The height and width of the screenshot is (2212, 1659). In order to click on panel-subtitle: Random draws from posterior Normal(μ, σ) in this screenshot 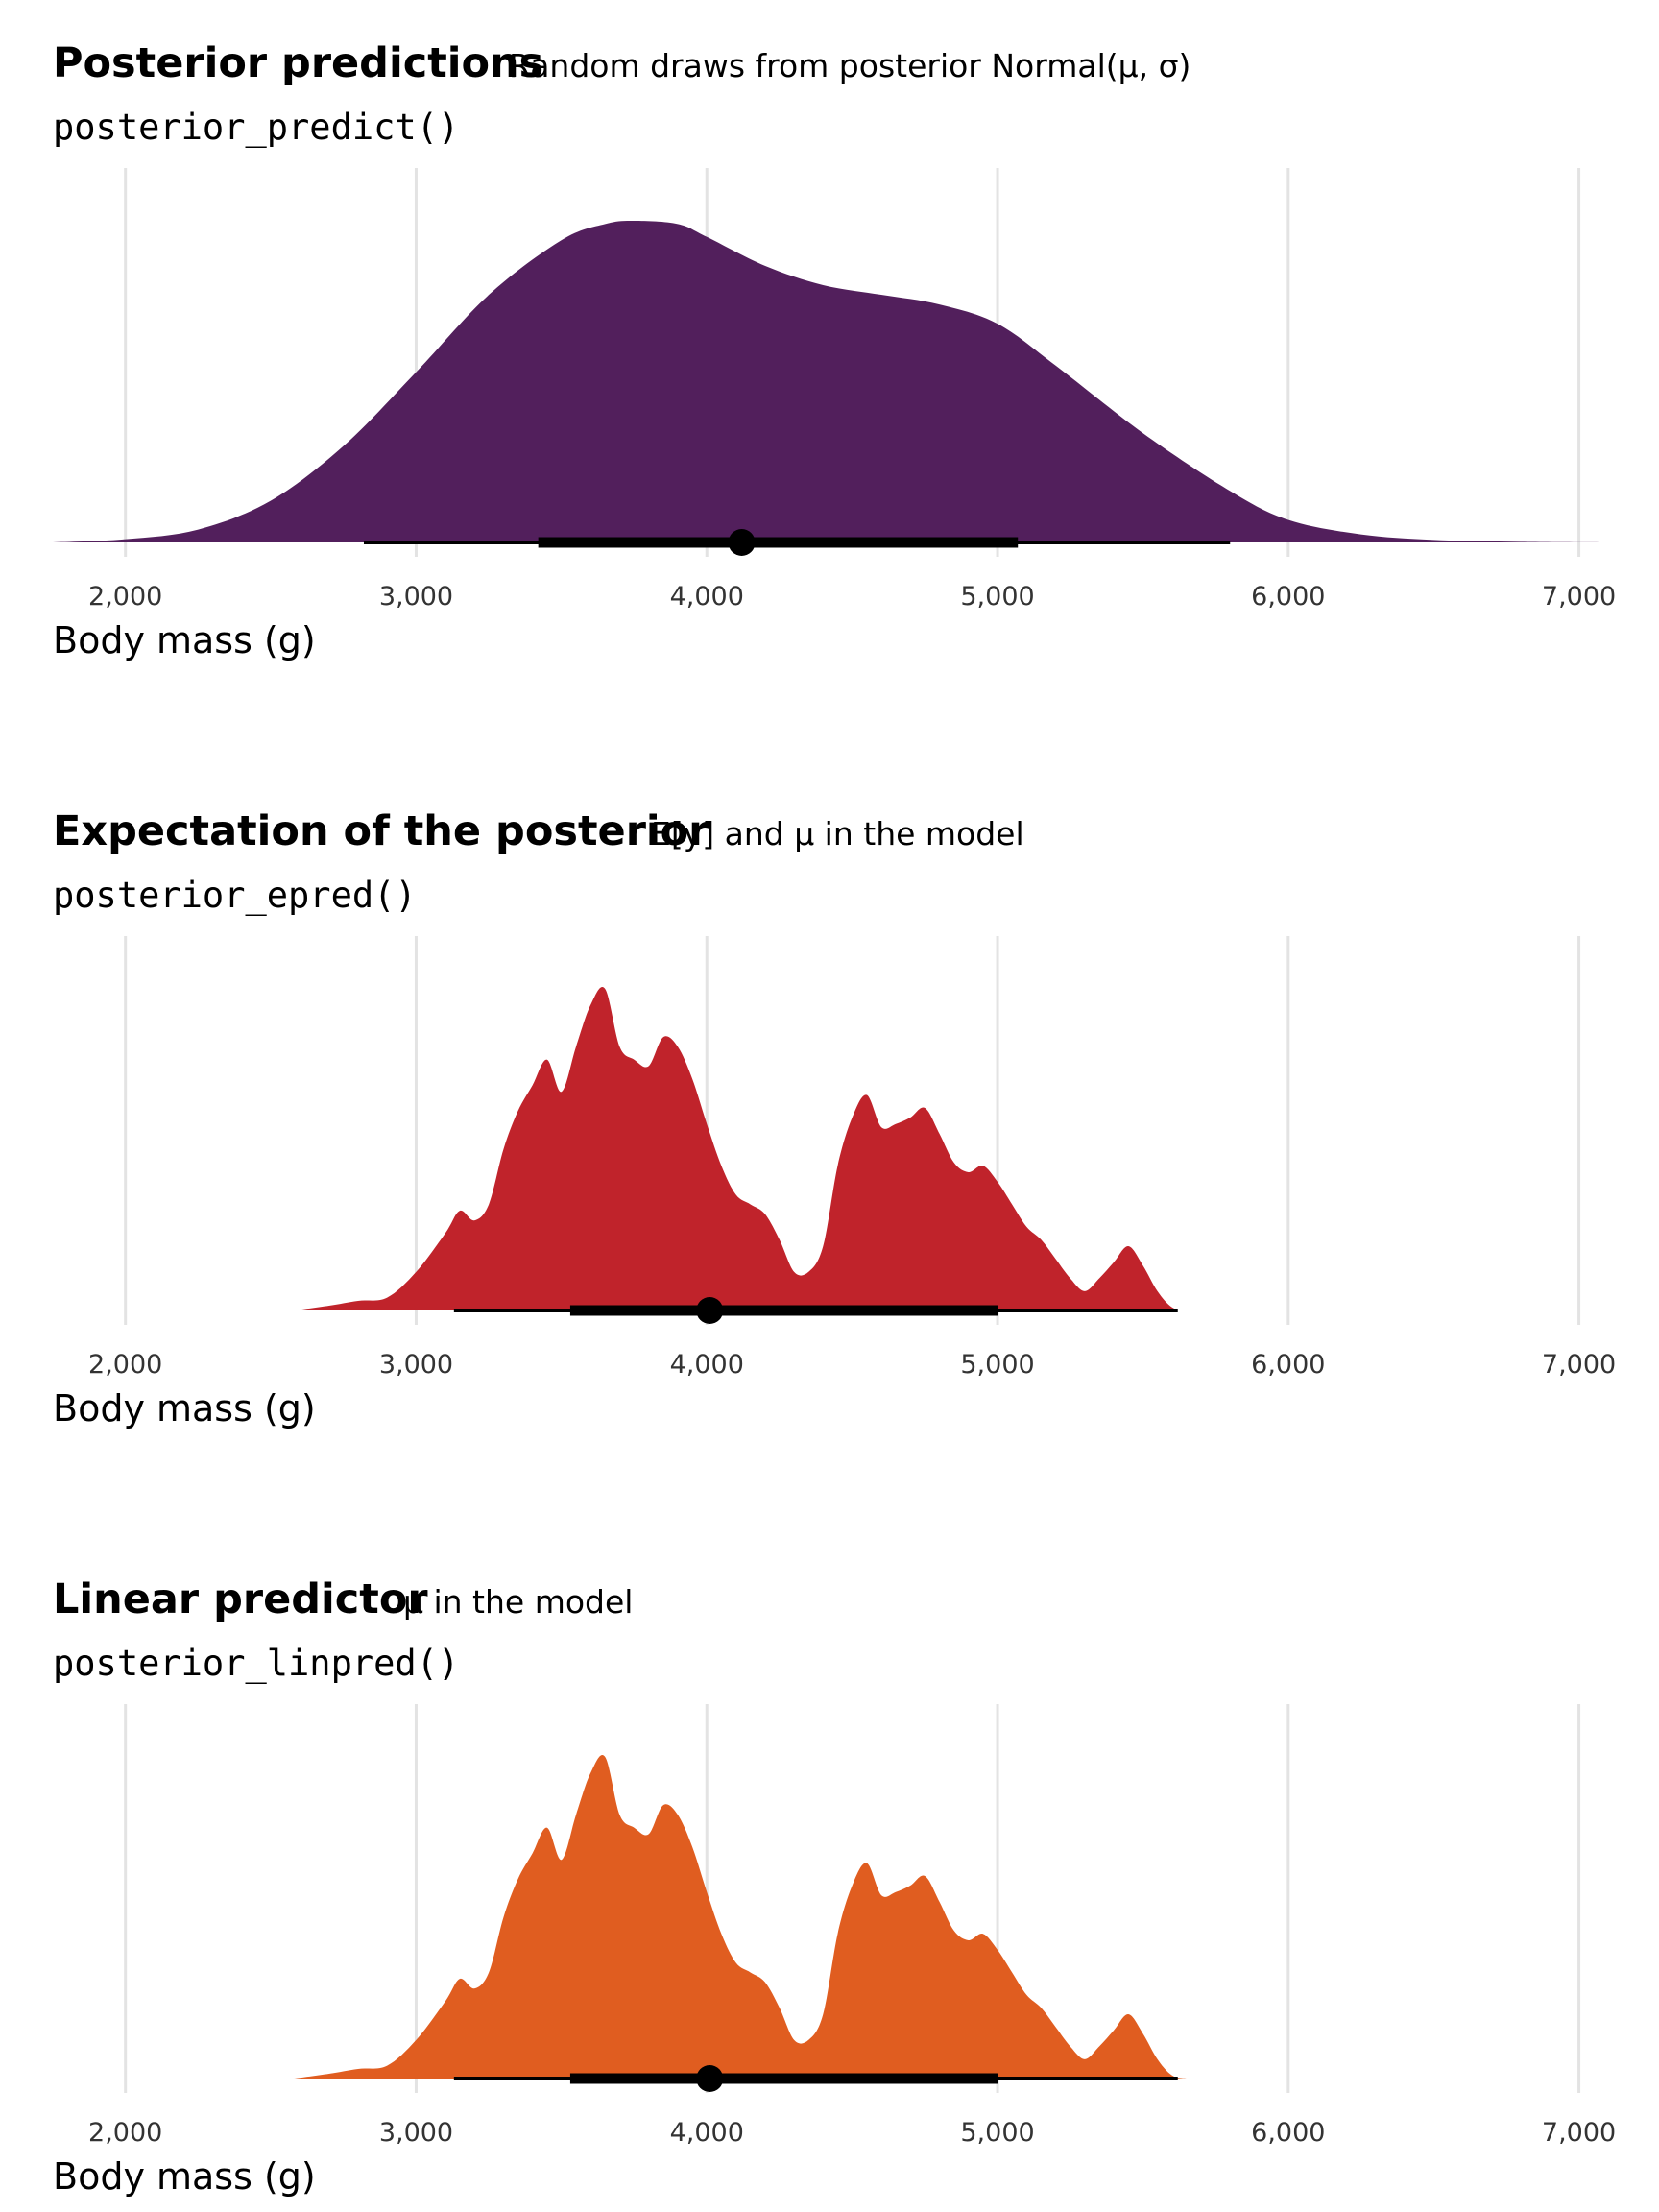, I will do `click(849, 65)`.